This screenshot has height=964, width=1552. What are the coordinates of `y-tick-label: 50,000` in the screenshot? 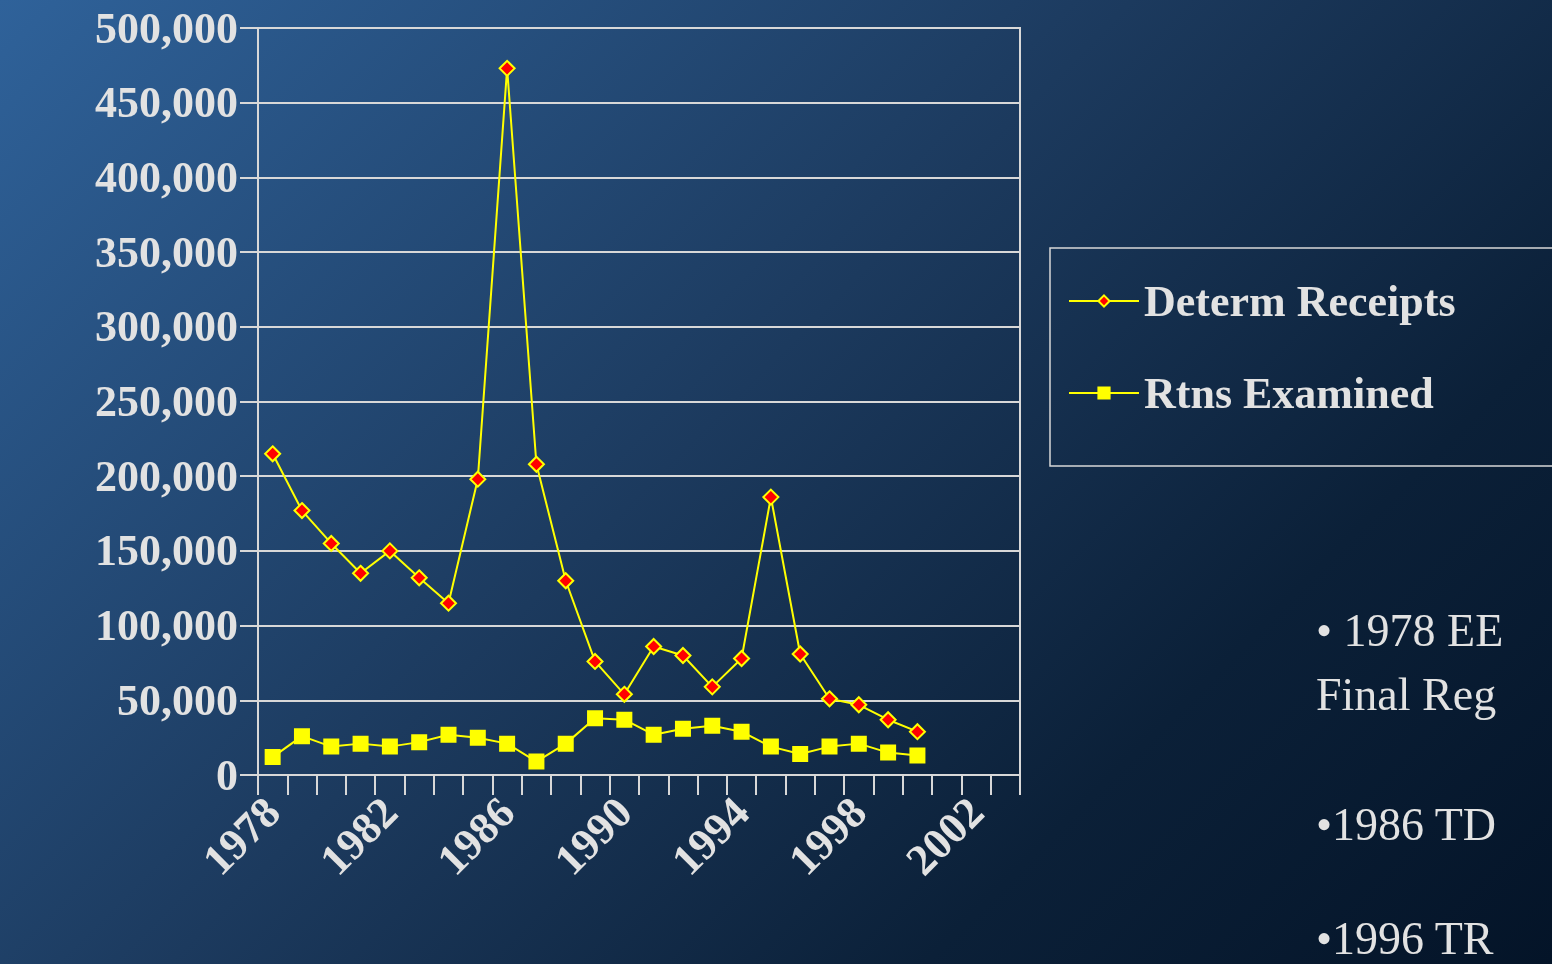 It's located at (177, 700).